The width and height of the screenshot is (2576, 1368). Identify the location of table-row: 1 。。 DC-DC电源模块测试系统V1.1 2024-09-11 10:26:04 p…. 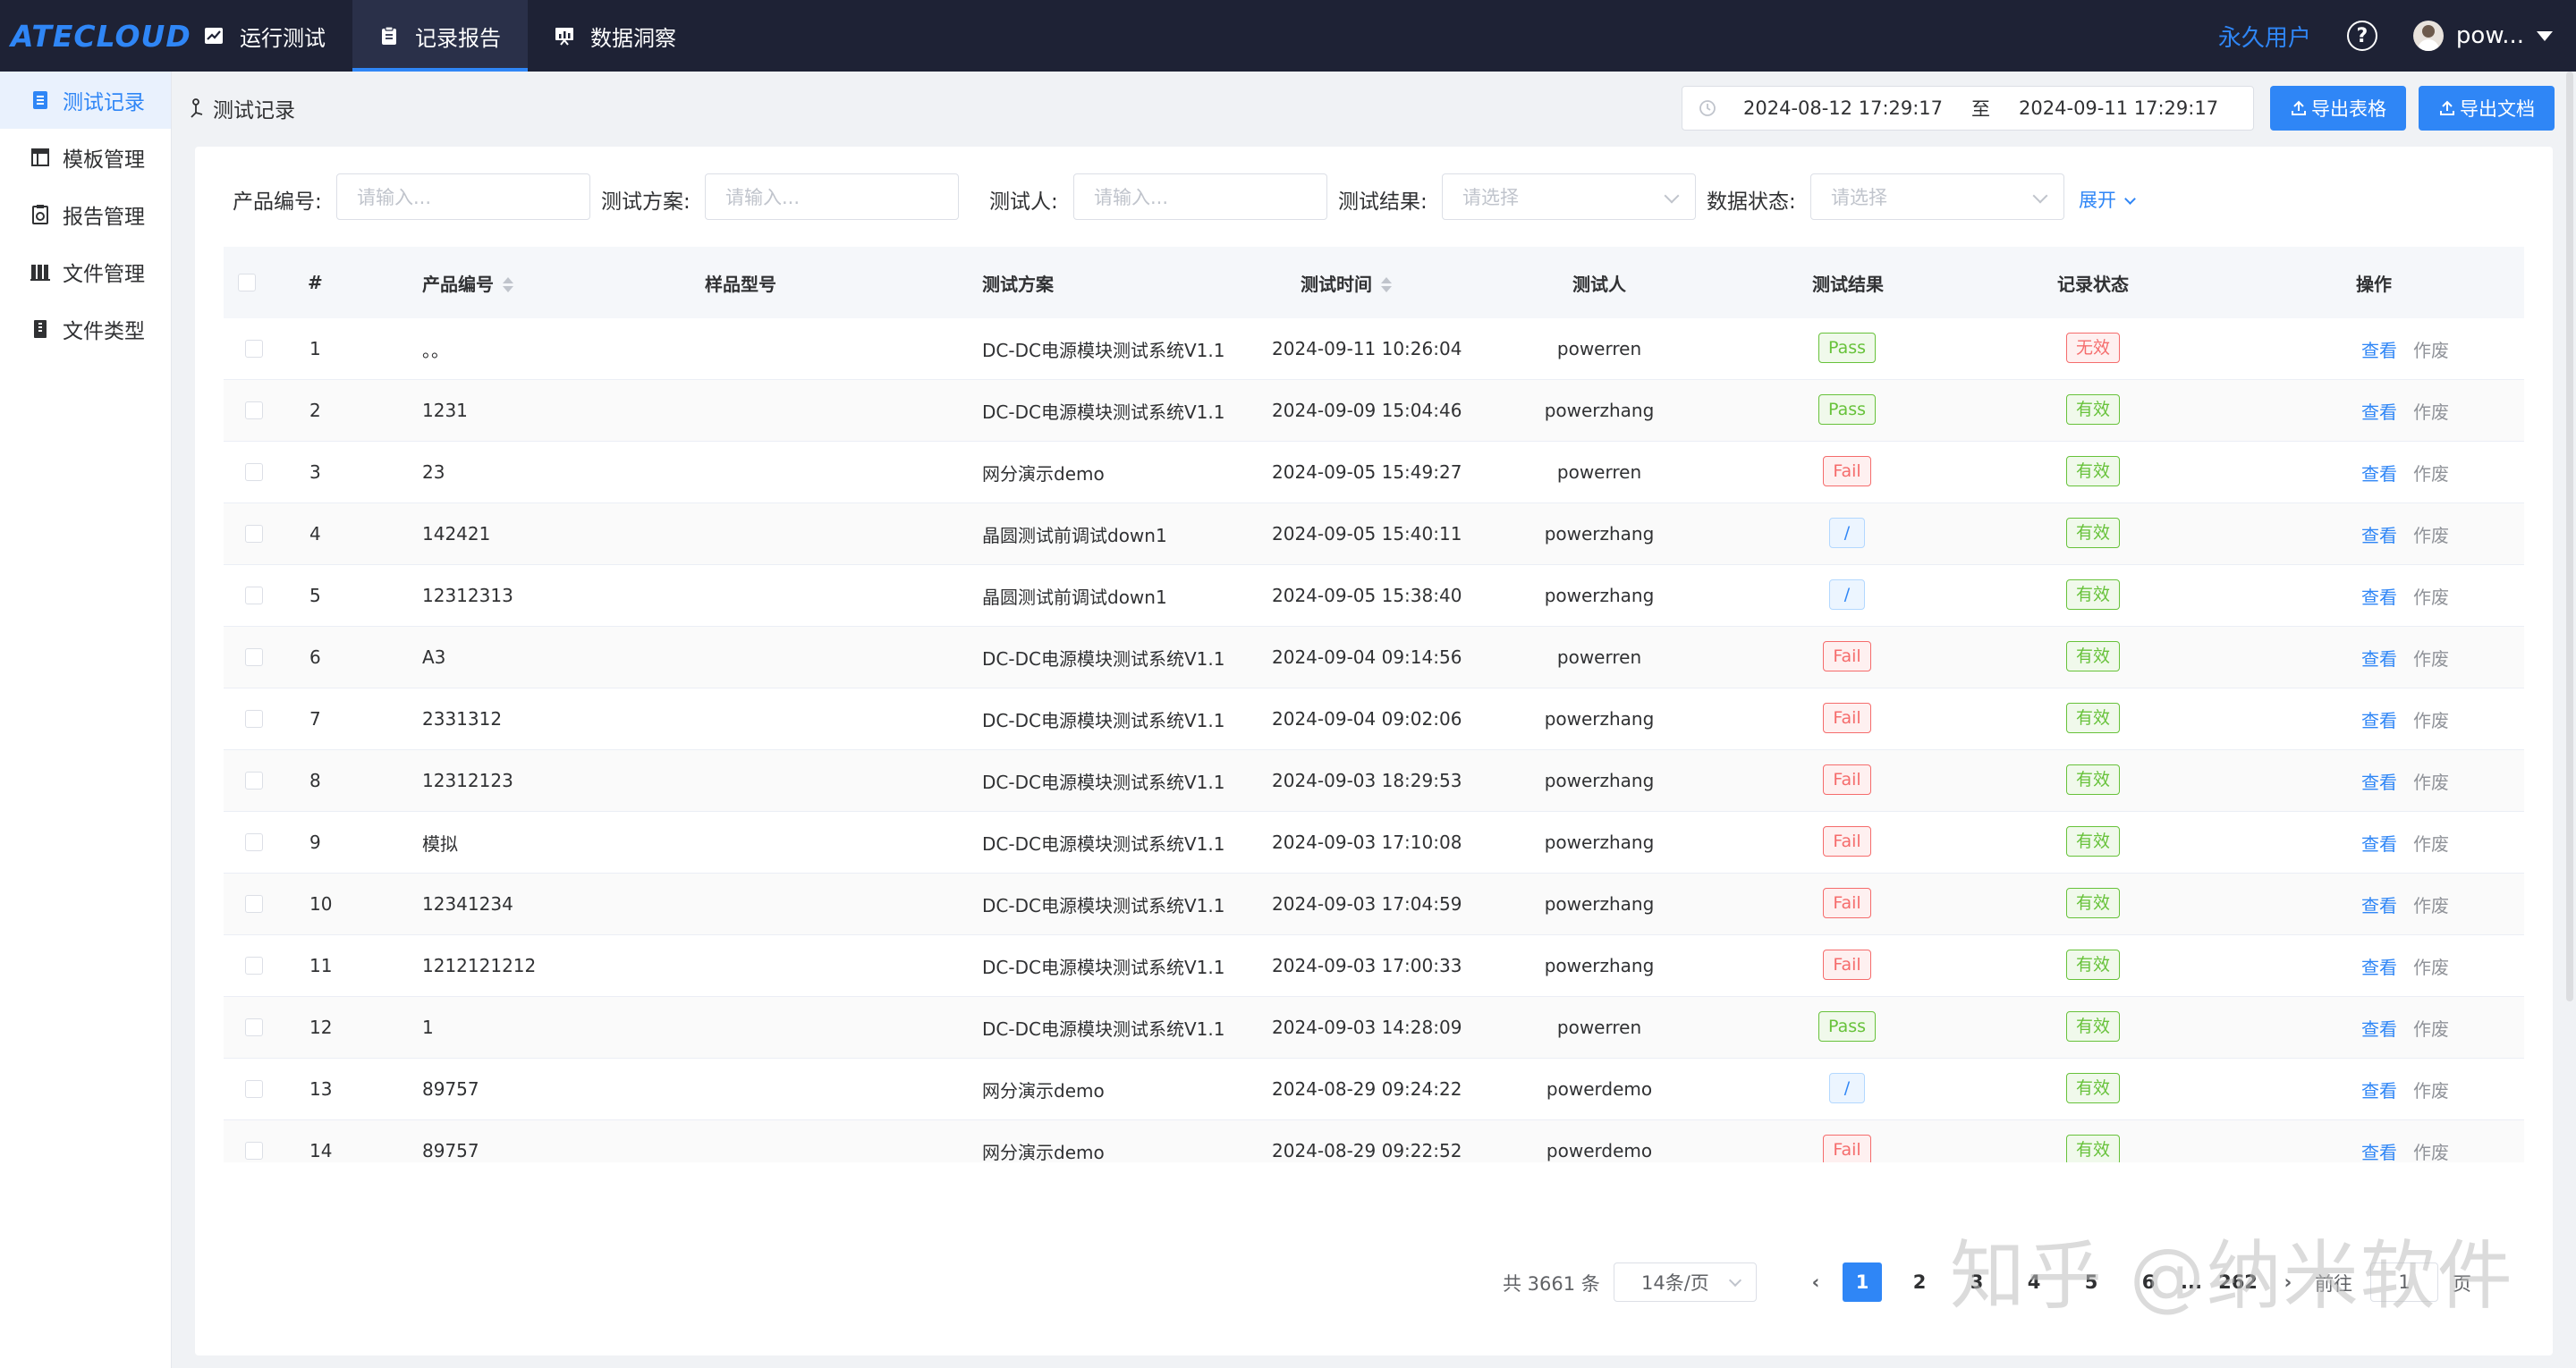
(1374, 349).